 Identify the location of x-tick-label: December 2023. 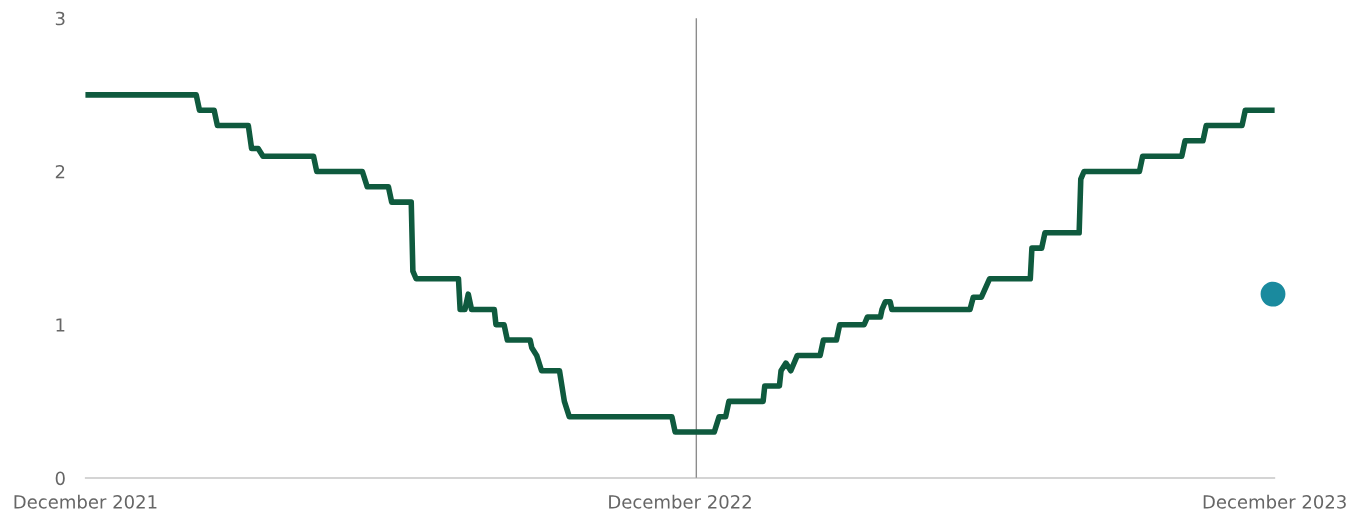
(1274, 501).